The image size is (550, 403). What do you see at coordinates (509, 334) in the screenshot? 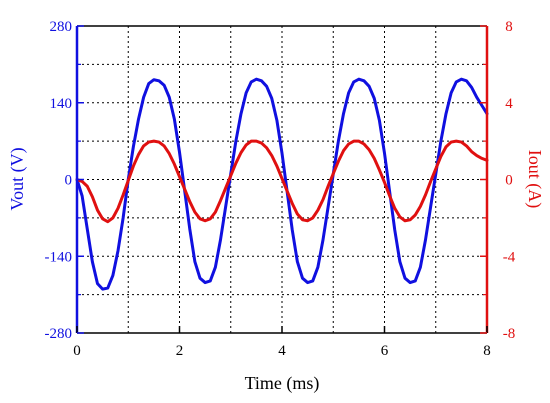
I see `right-axis-tick-label: -8` at bounding box center [509, 334].